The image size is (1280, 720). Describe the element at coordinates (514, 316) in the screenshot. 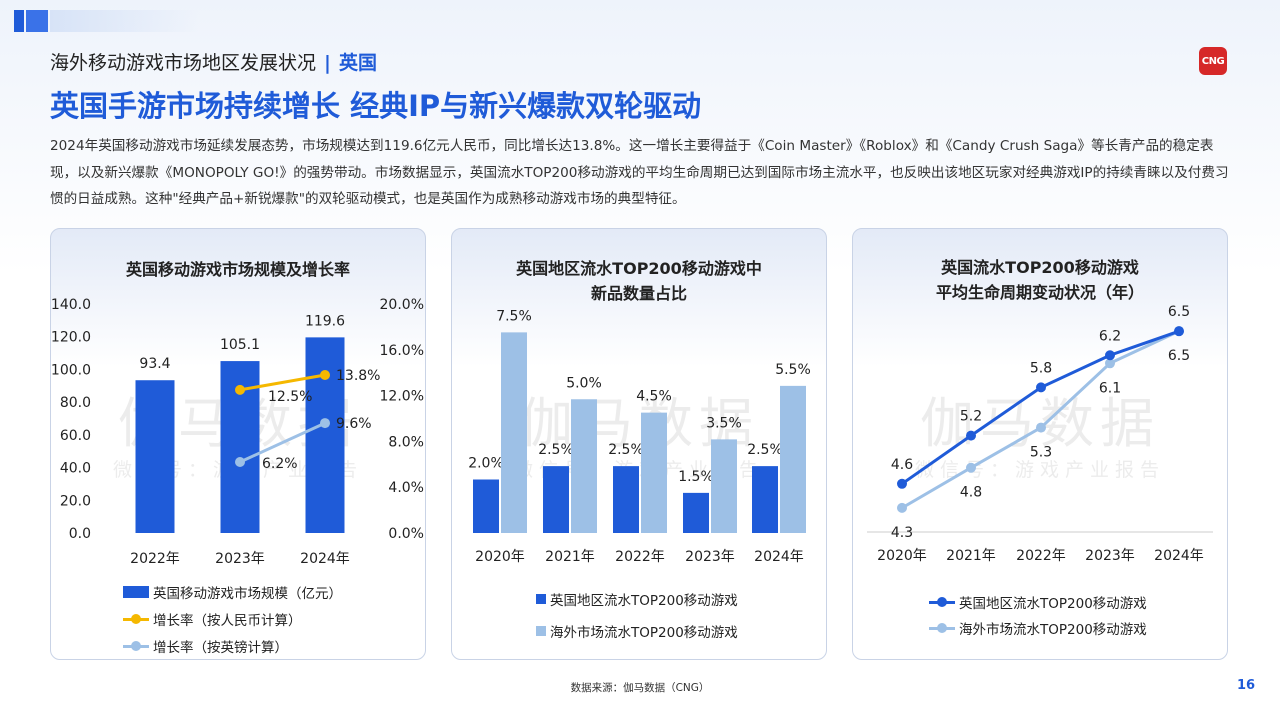

I see `bar-data-label: 7.5%` at that location.